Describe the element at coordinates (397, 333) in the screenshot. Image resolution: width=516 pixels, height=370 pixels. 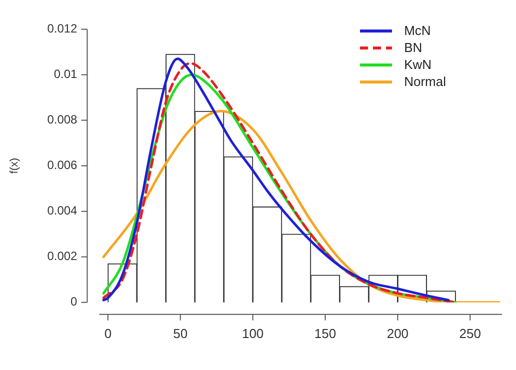
I see `x-tick-label: 200` at that location.